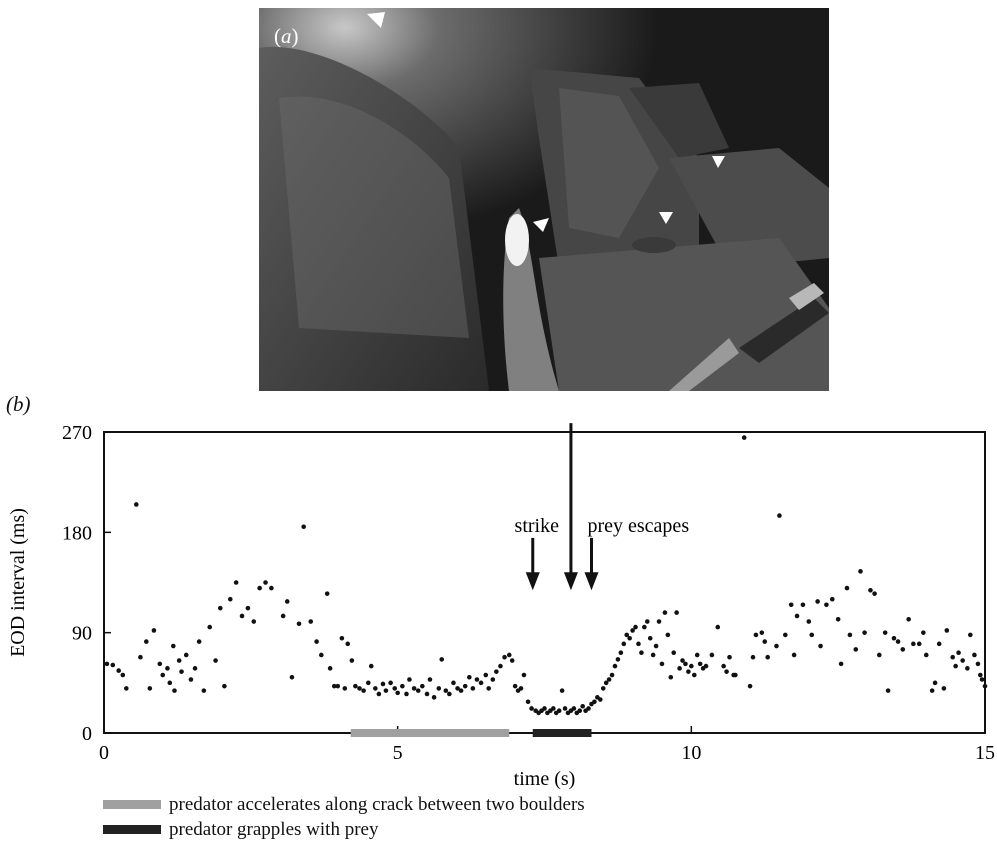 This screenshot has height=868, width=997. I want to click on legend-swatch, so click(132, 804).